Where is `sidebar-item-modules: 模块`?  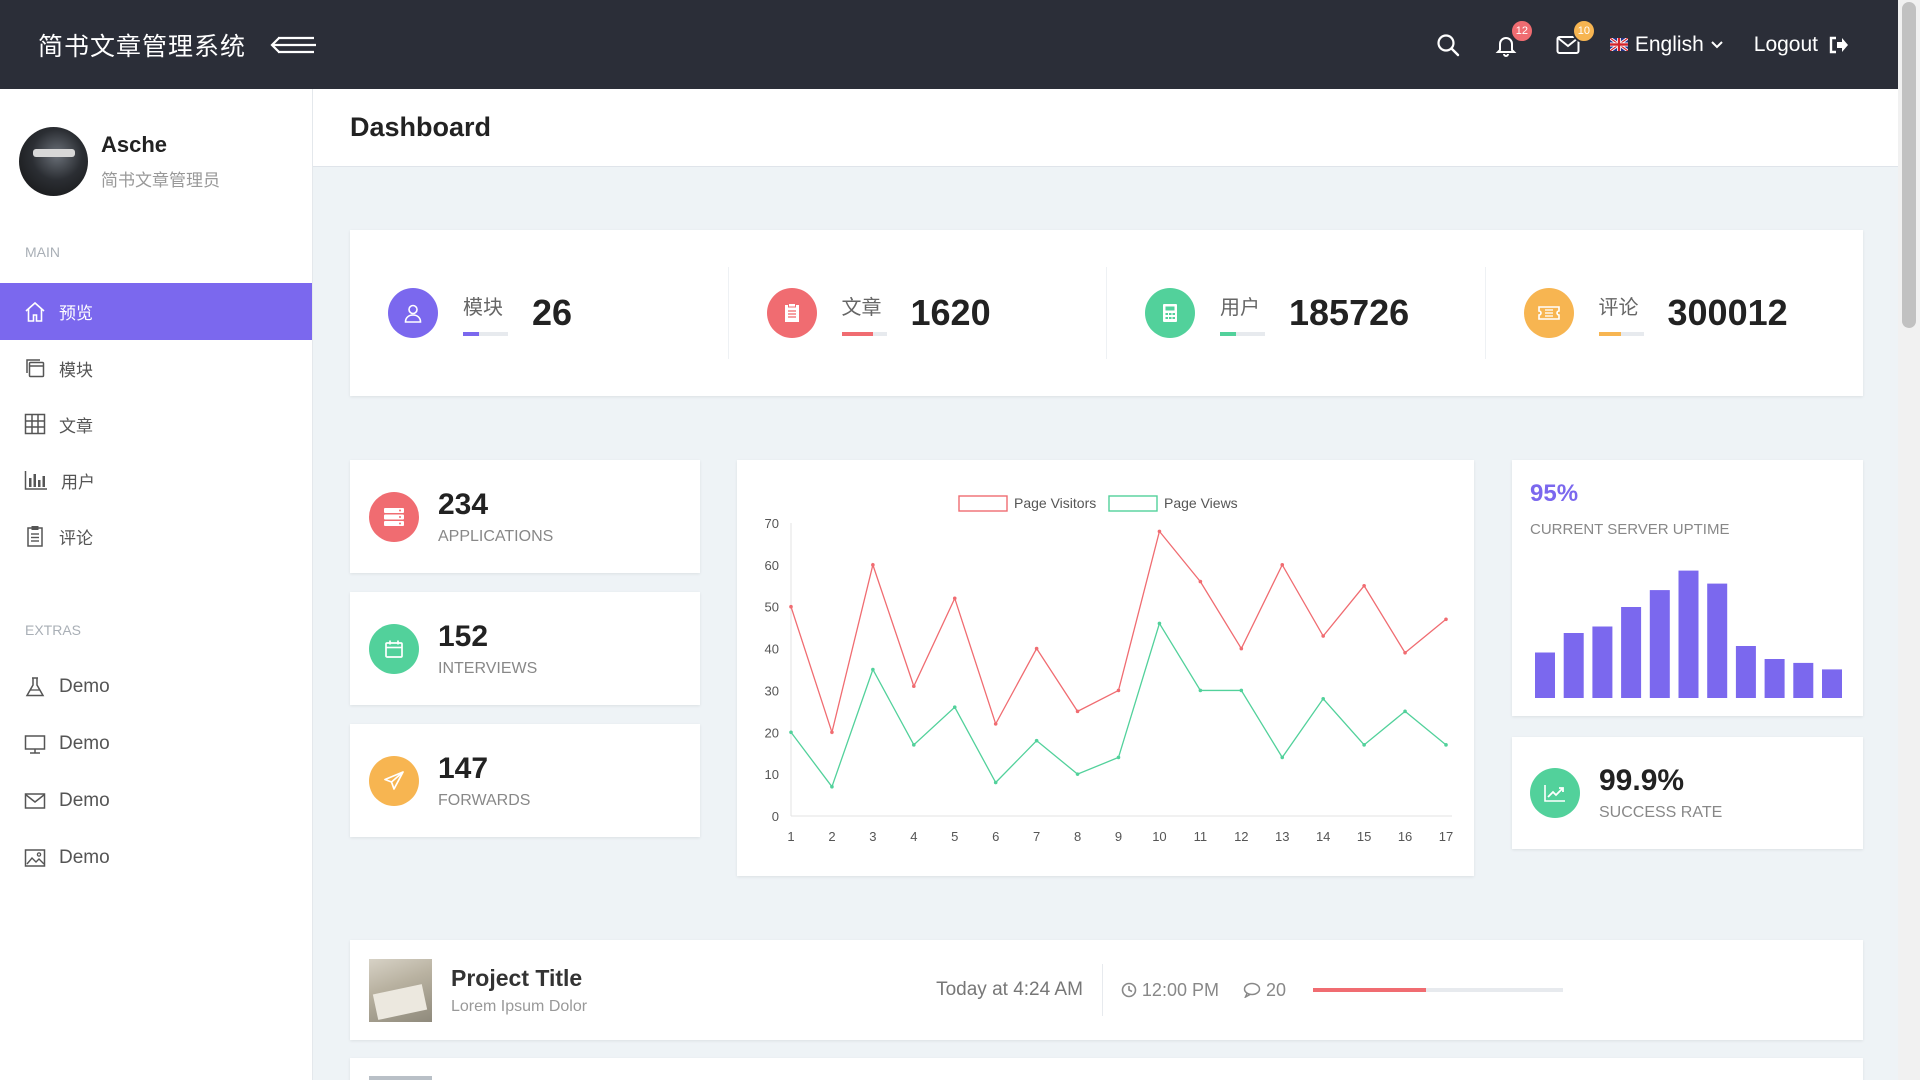 sidebar-item-modules: 模块 is located at coordinates (156, 368).